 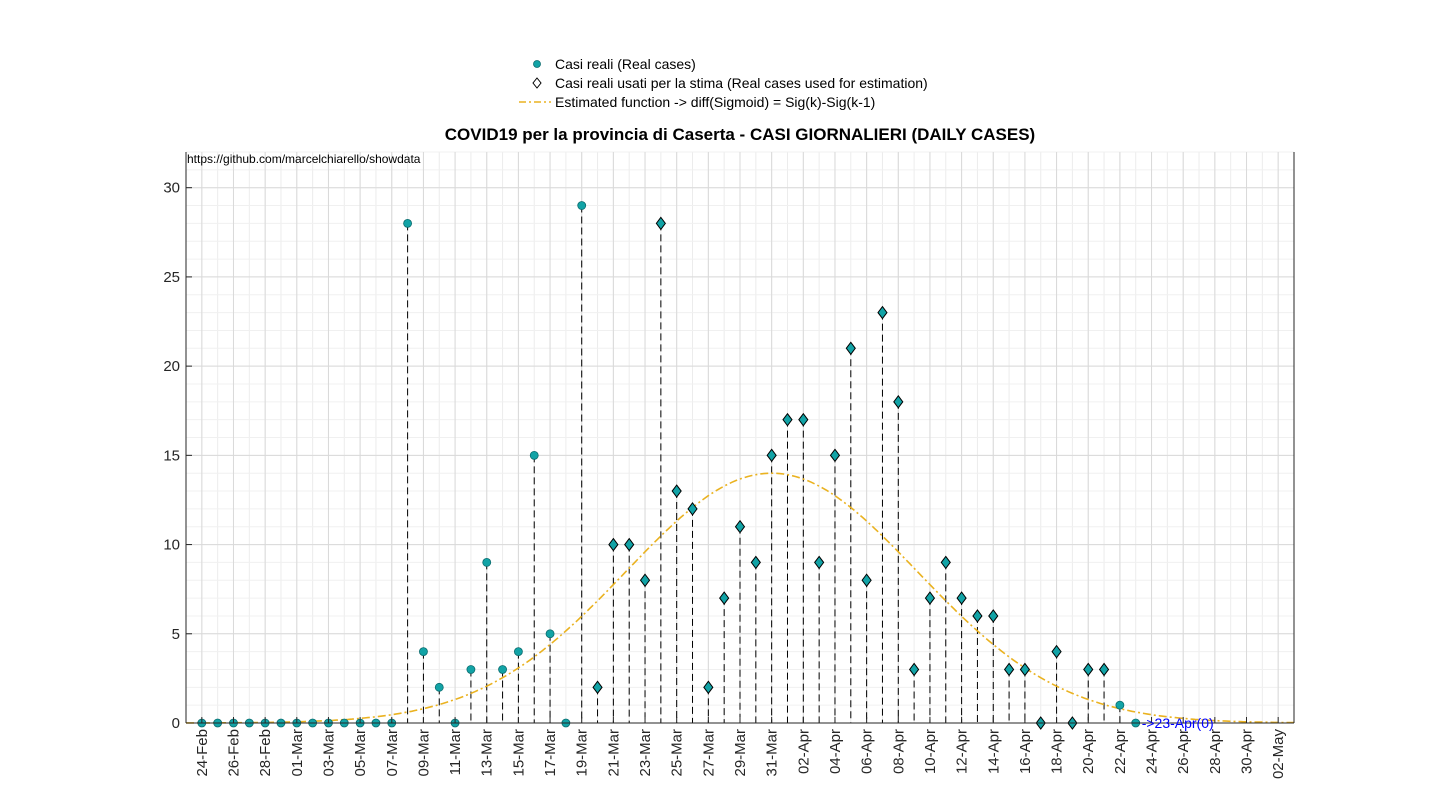 I want to click on y-tick-label: 0, so click(x=176, y=723).